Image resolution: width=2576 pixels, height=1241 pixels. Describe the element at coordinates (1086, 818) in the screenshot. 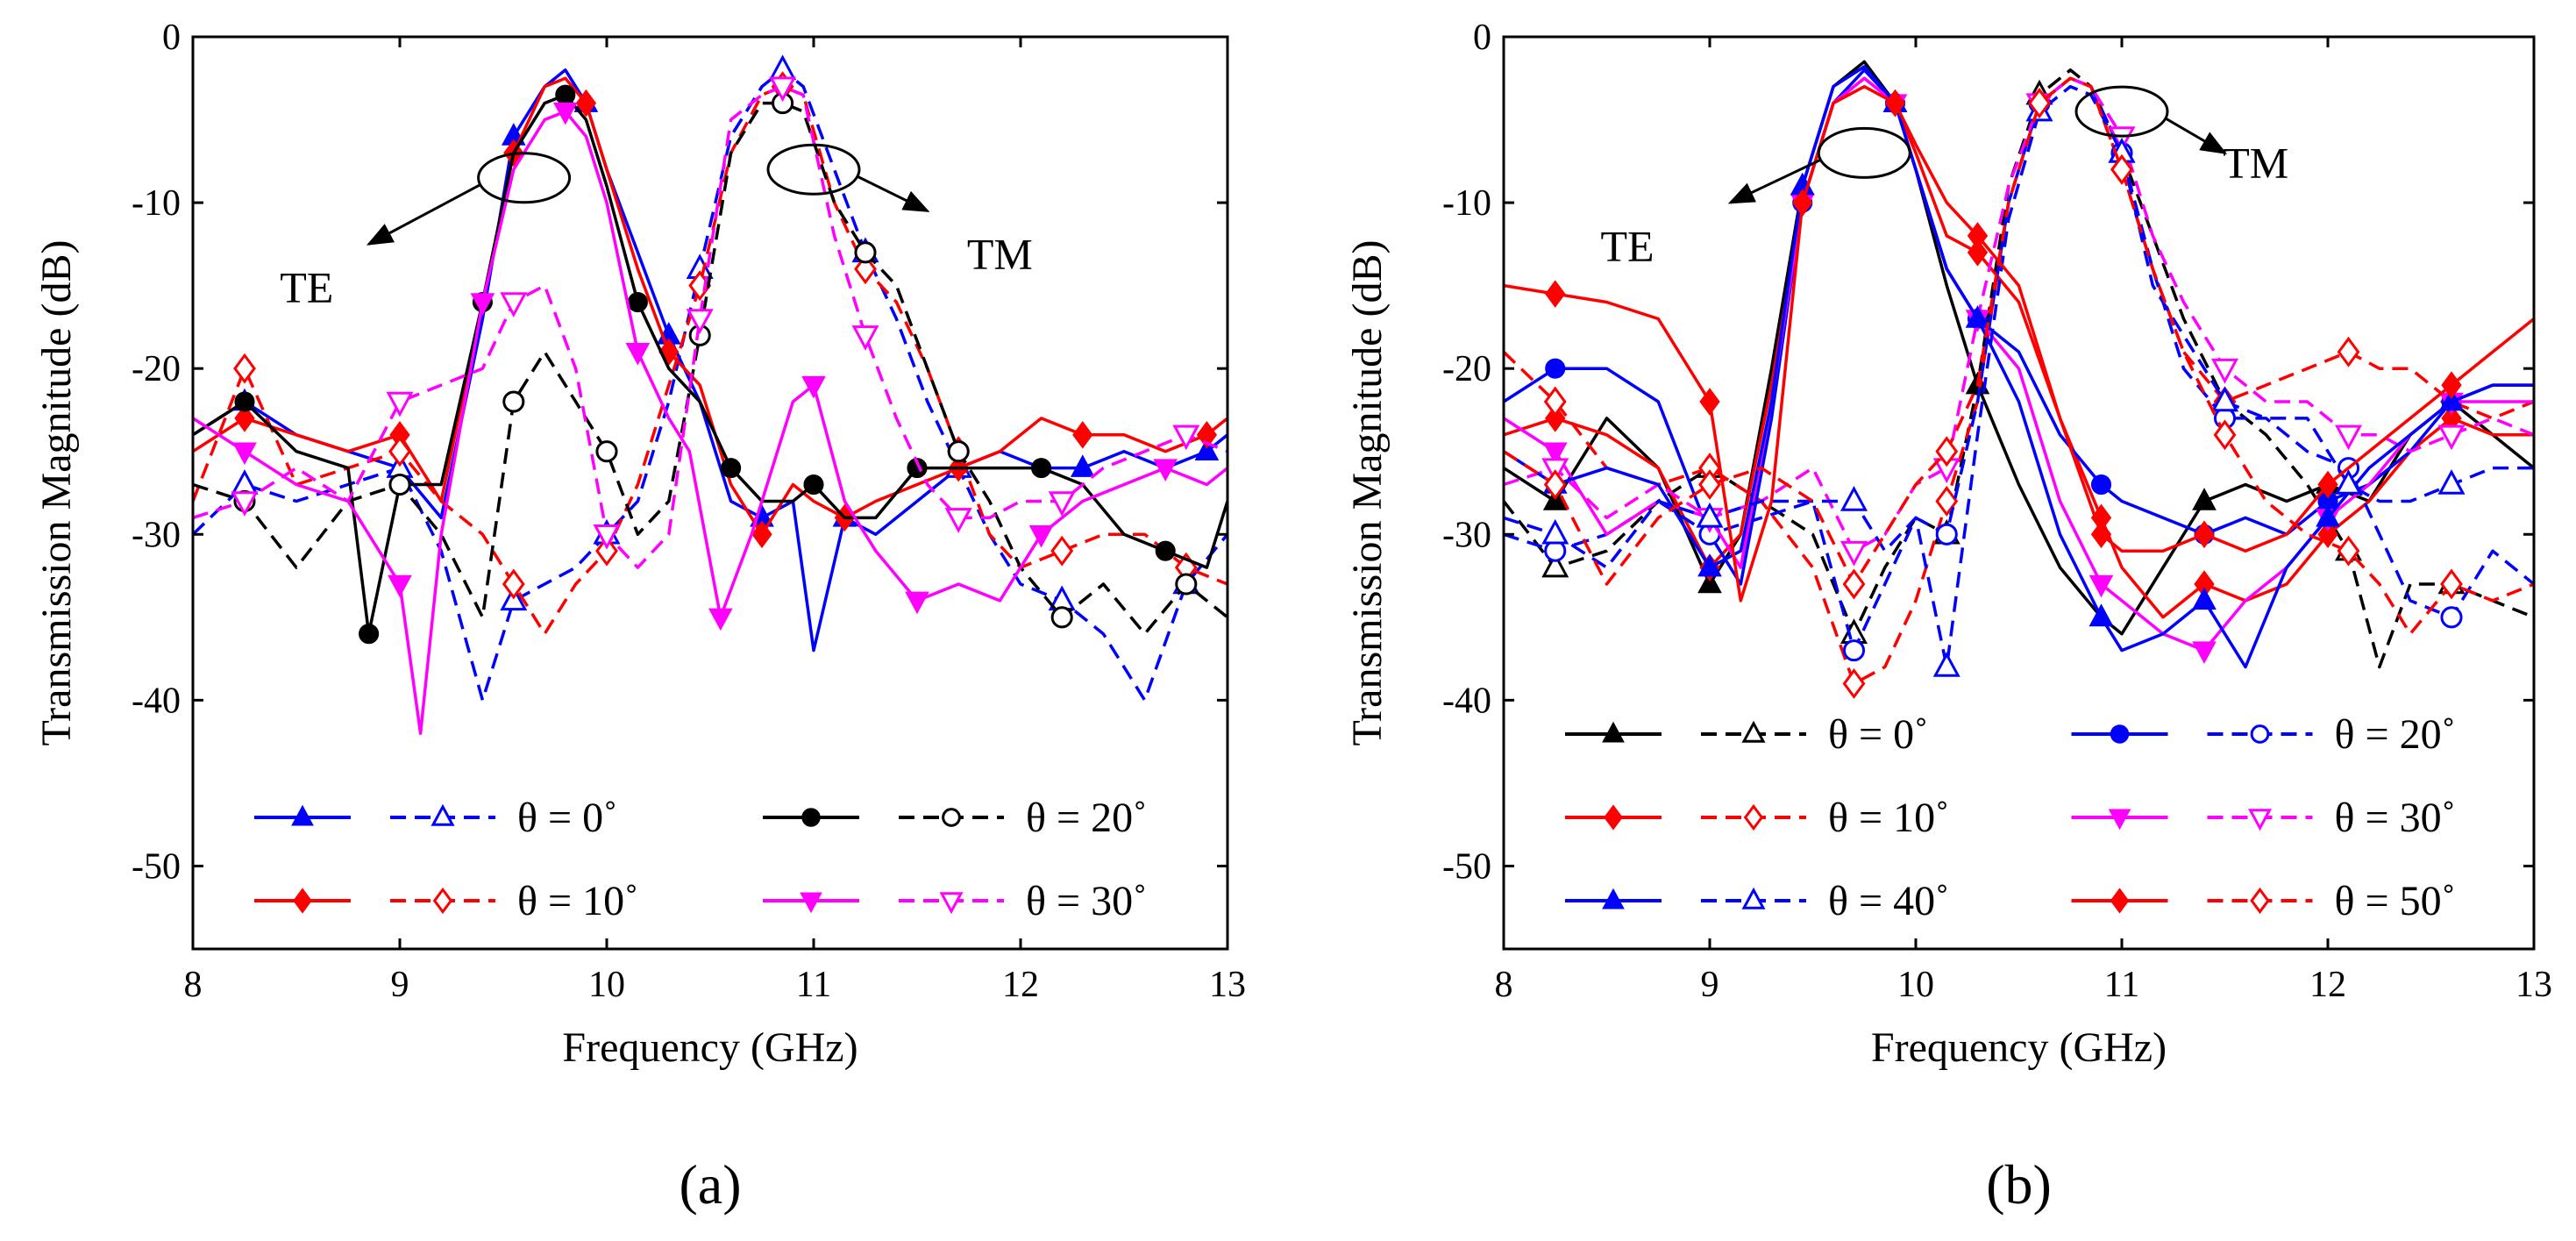

I see `legend-label: θ = 20˚` at that location.